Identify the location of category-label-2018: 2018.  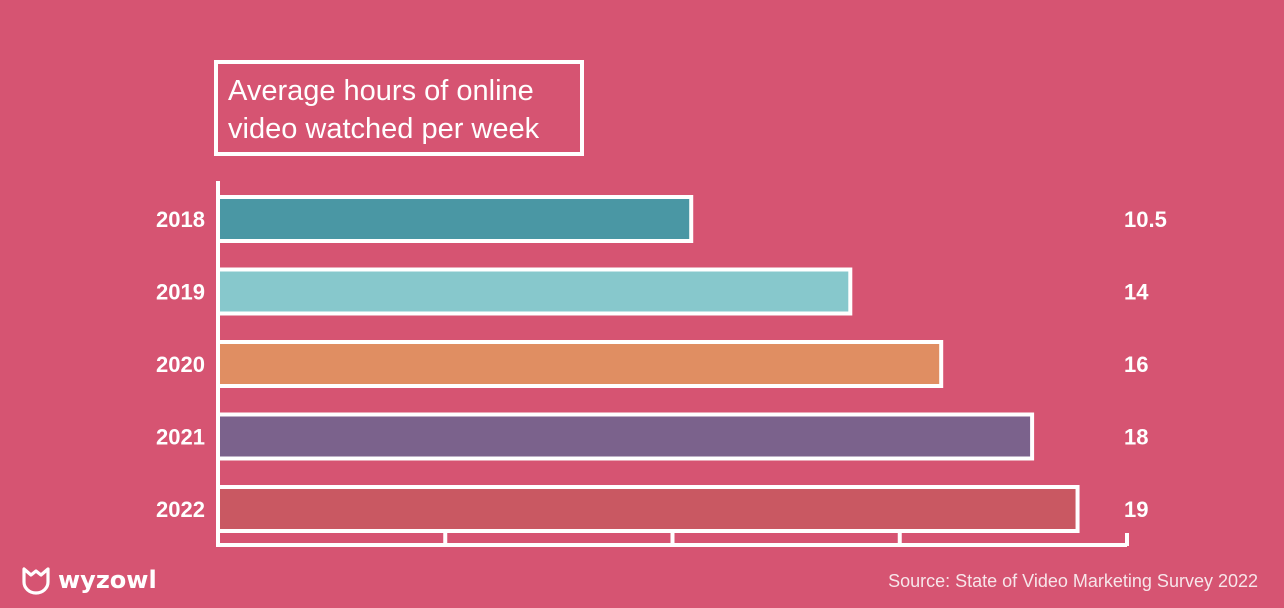
(180, 219).